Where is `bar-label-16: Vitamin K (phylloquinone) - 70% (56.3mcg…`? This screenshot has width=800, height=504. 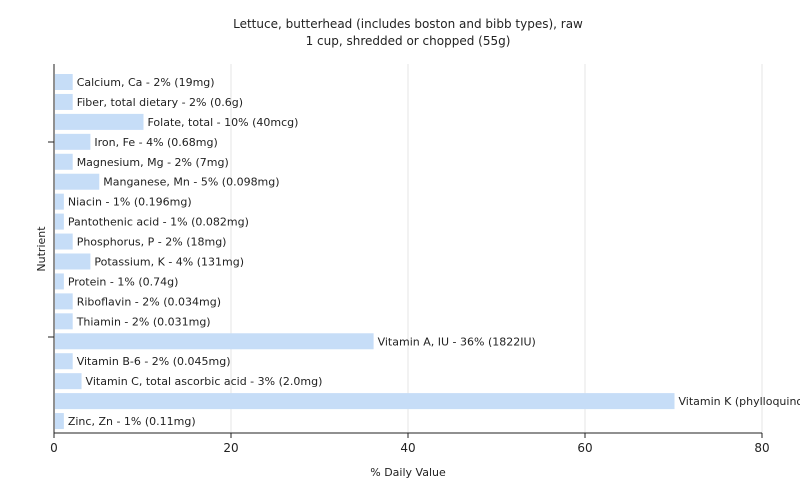
bar-label-16: Vitamin K (phylloquinone) - 70% (56.3mcg… is located at coordinates (739, 401).